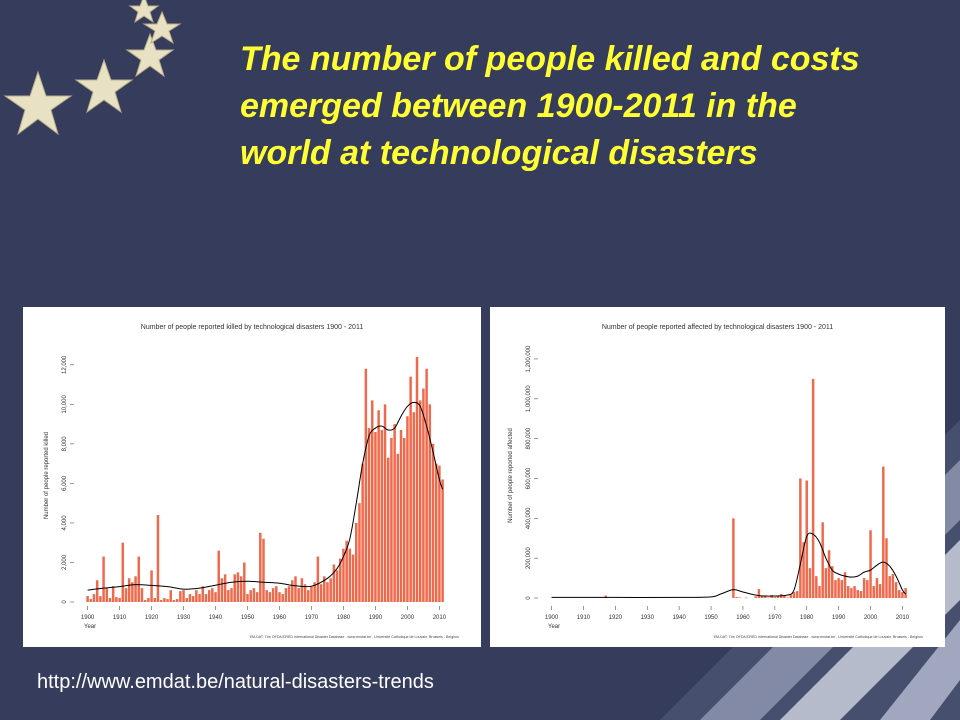 Image resolution: width=960 pixels, height=720 pixels. I want to click on y-tick-label: 400,000, so click(529, 518).